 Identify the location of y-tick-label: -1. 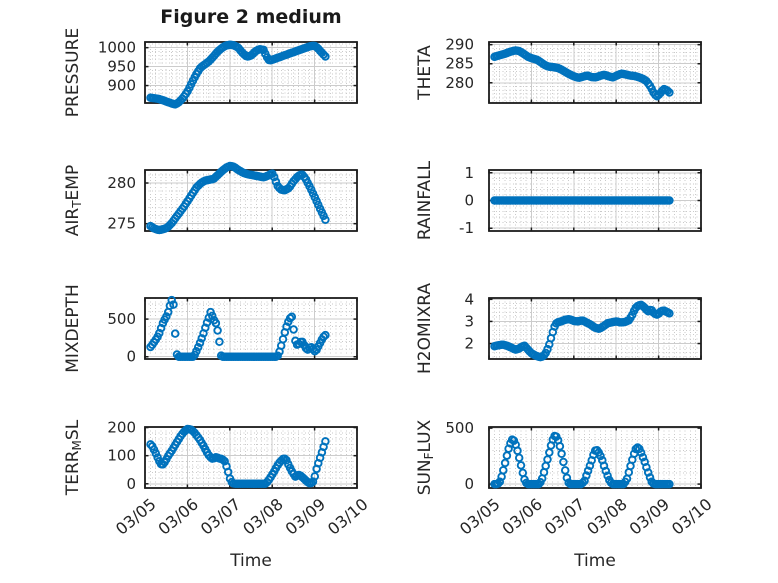
(466, 228).